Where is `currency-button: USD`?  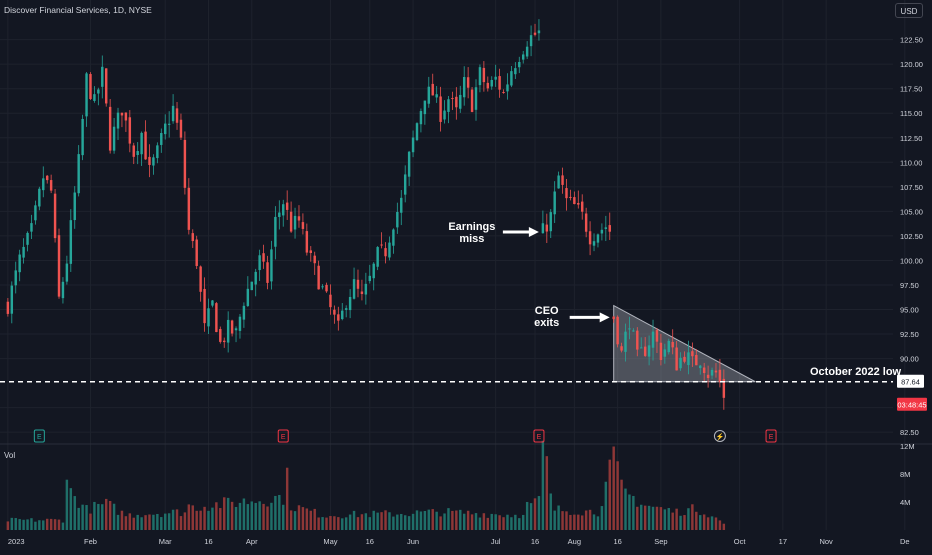
currency-button: USD is located at coordinates (909, 10).